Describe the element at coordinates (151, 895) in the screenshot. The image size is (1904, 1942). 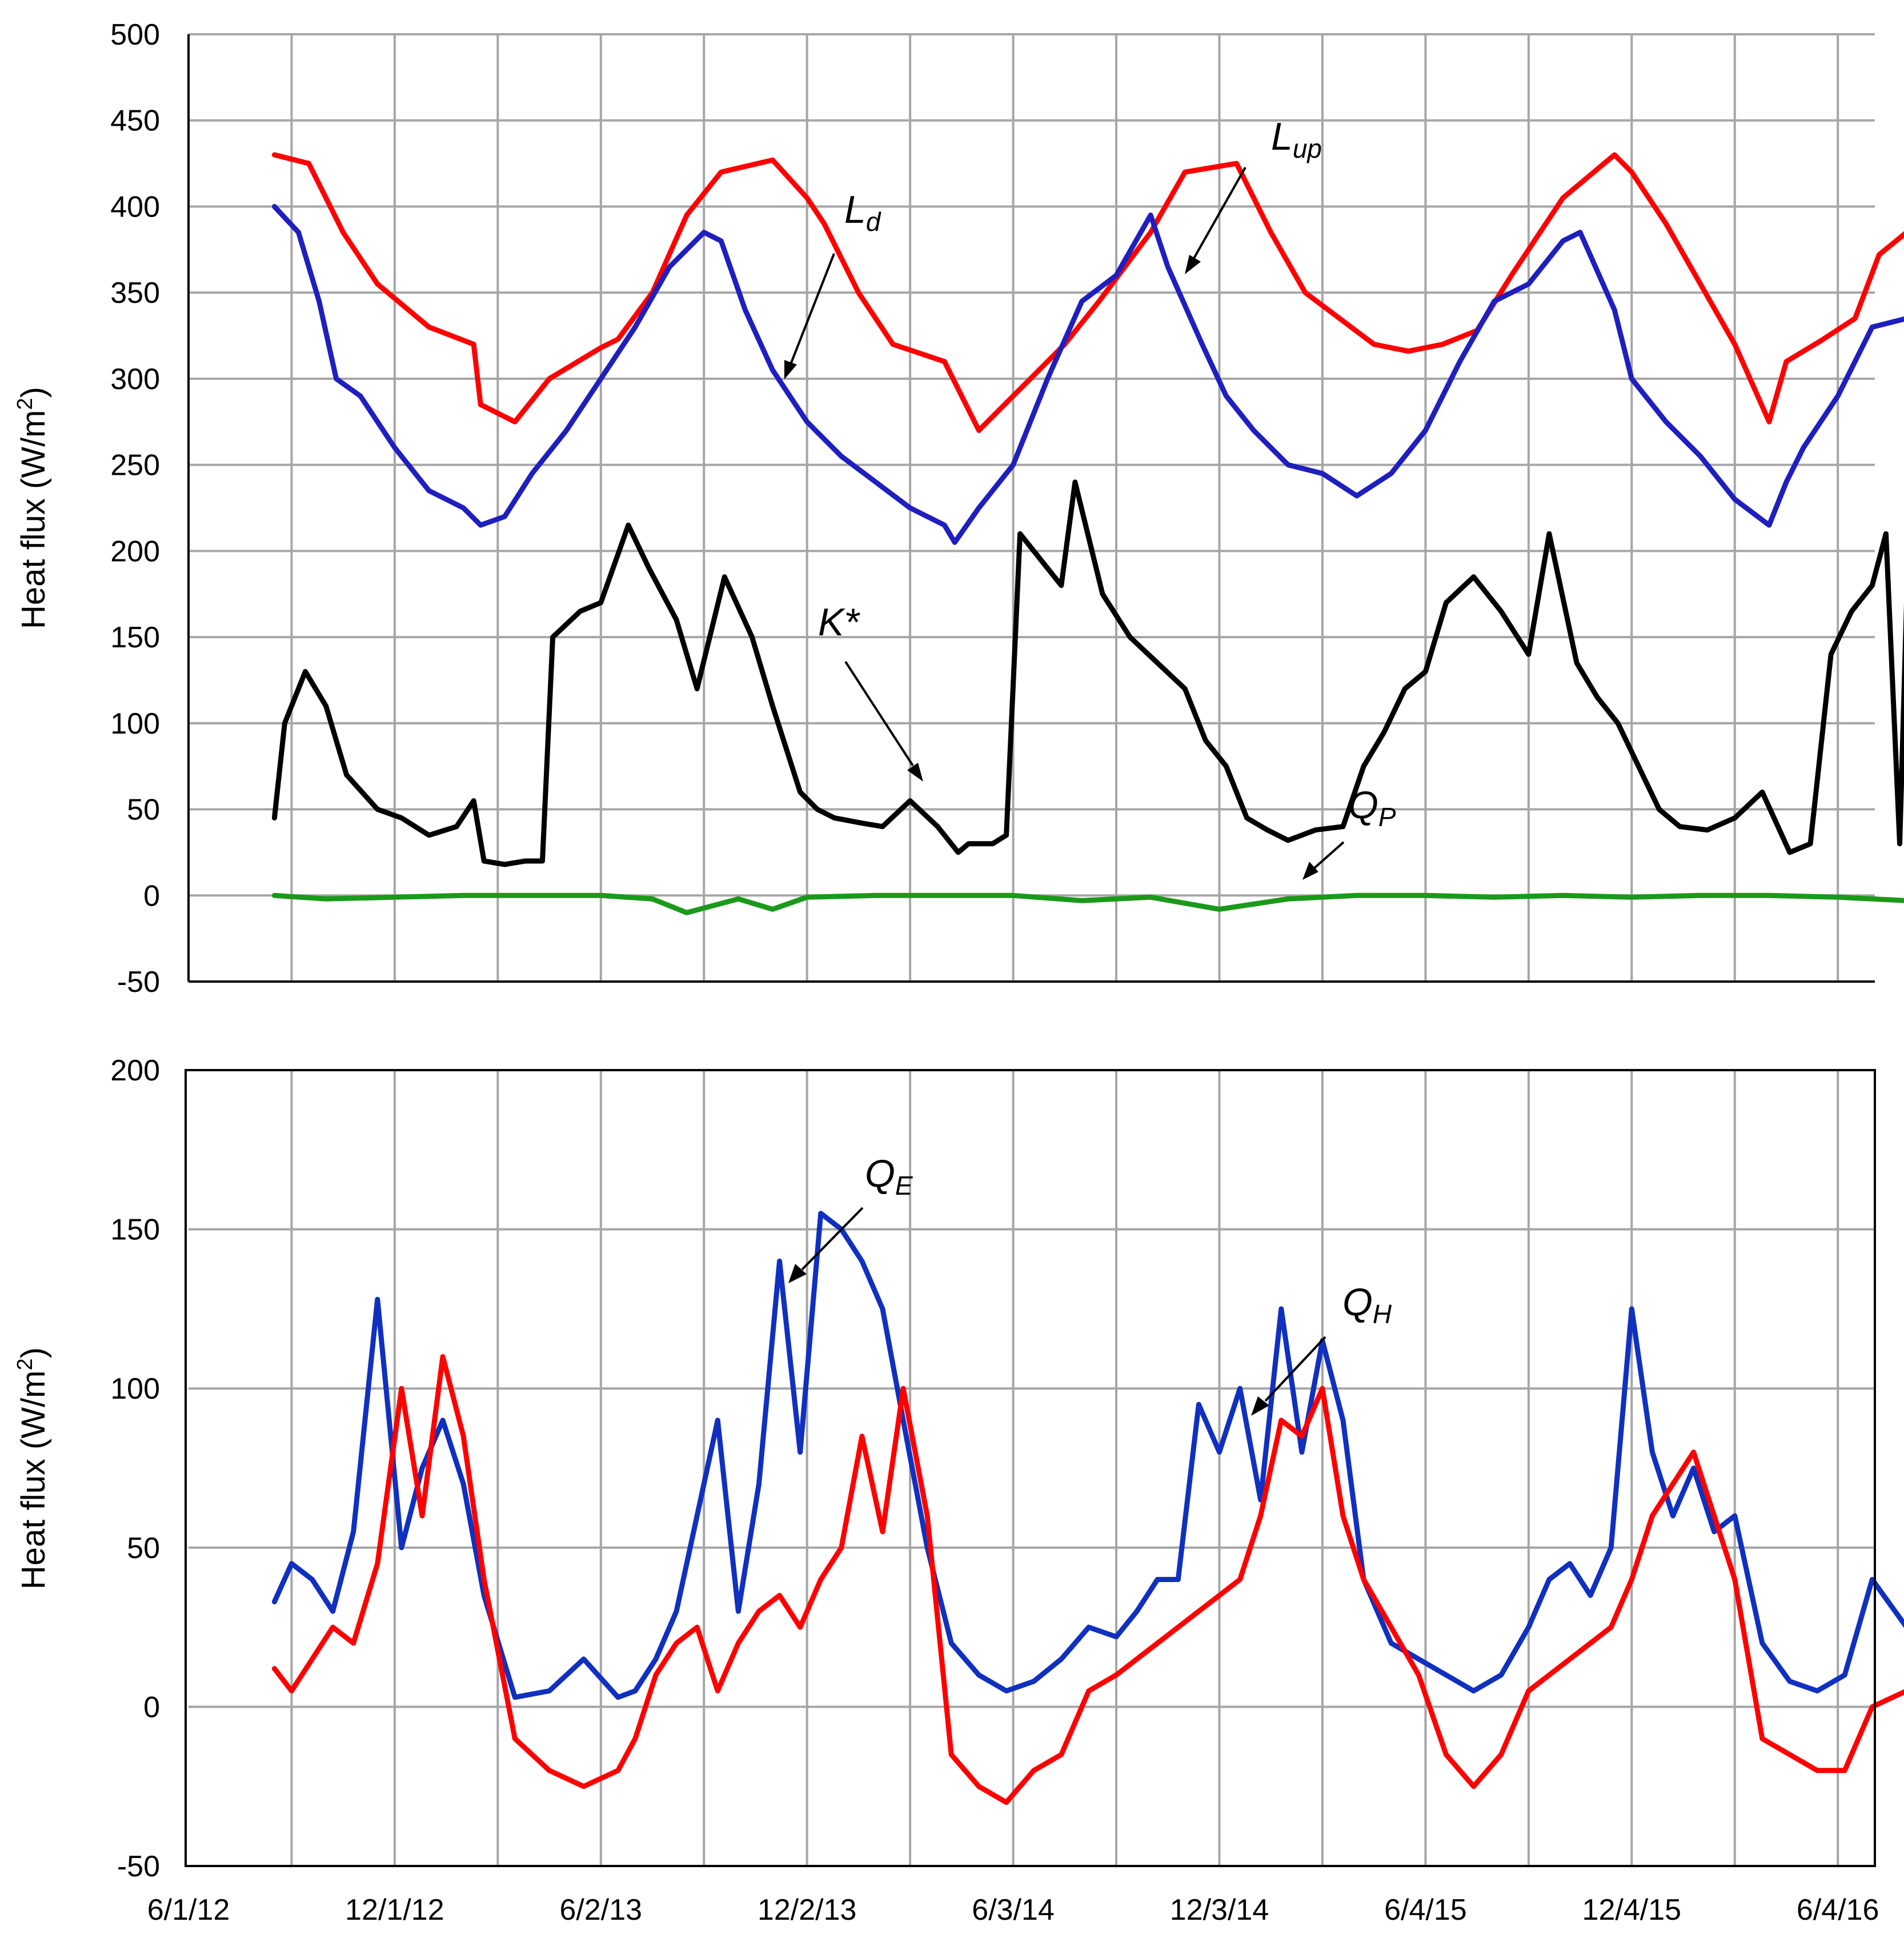
I see `top-y-tick-label: 0` at that location.